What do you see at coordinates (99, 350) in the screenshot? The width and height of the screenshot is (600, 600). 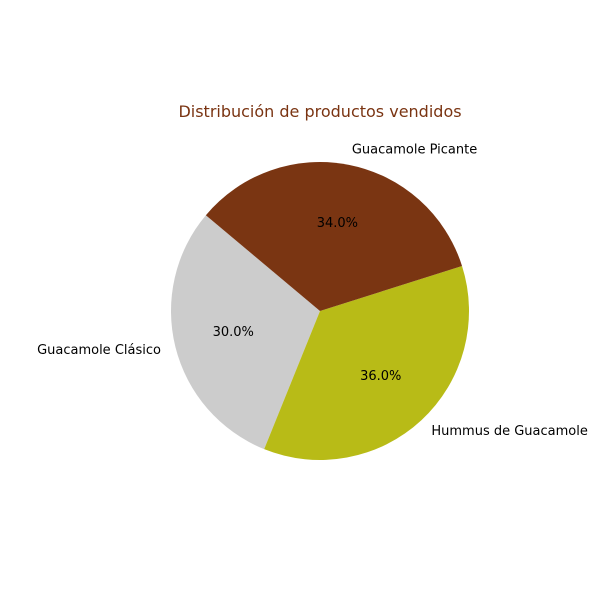 I see `slice-label-guacamole-clasico: Guacamole Clásico` at bounding box center [99, 350].